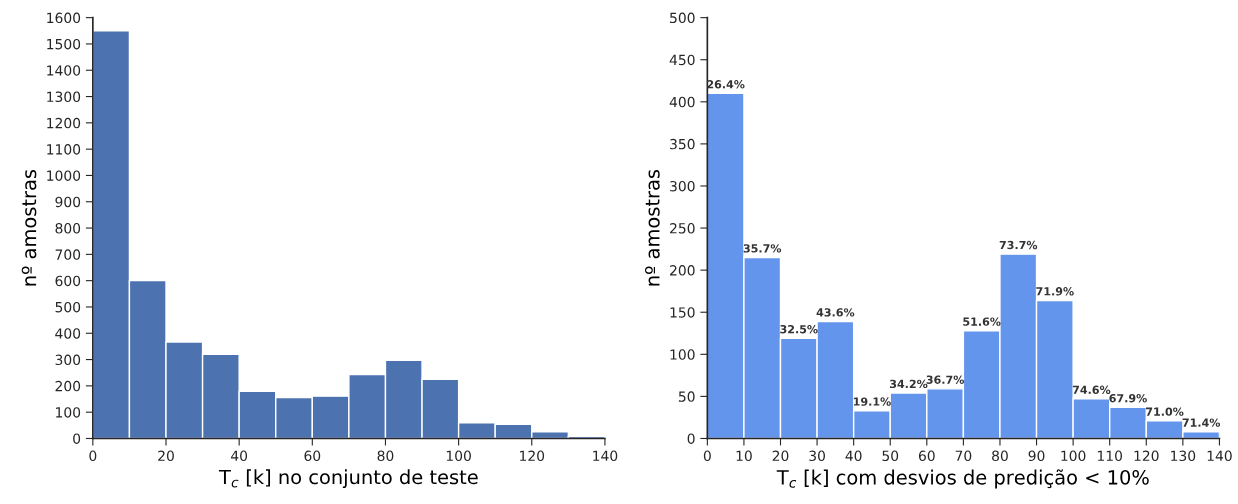  Describe the element at coordinates (963, 456) in the screenshot. I see `x-tick-label: 70` at that location.